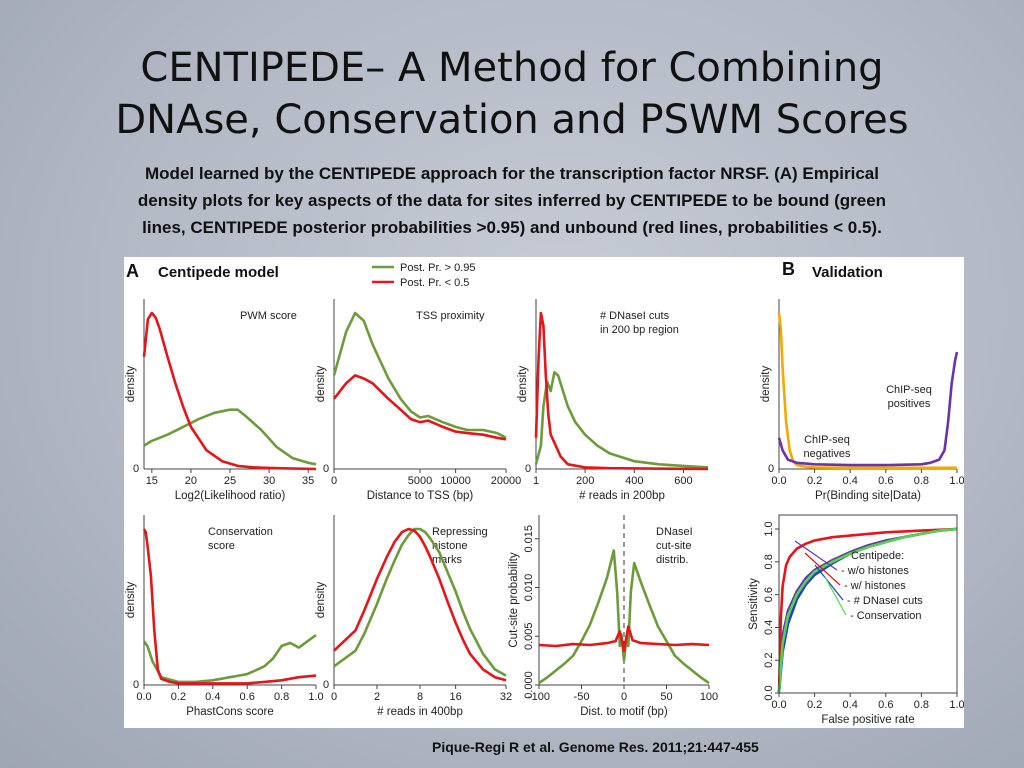 Image resolution: width=1024 pixels, height=768 pixels. What do you see at coordinates (377, 697) in the screenshot?
I see `x-tick-label: 2` at bounding box center [377, 697].